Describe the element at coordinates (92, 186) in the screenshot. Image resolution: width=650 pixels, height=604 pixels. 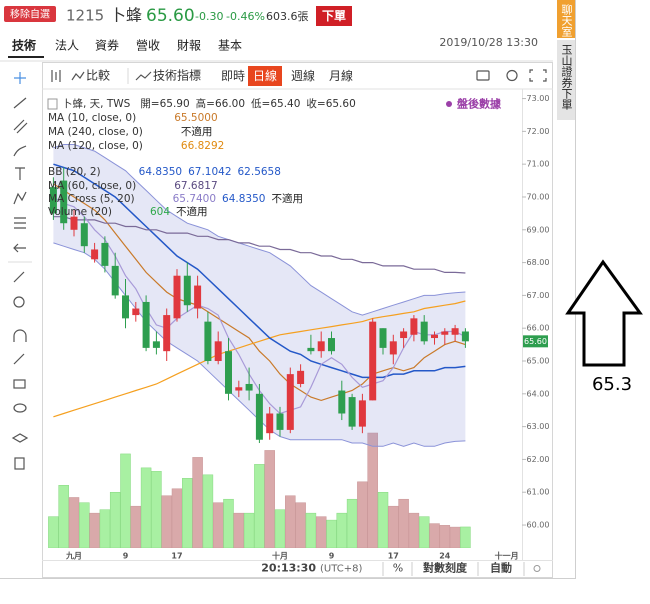
I see `legend-name: MA (60, close, 0)` at that location.